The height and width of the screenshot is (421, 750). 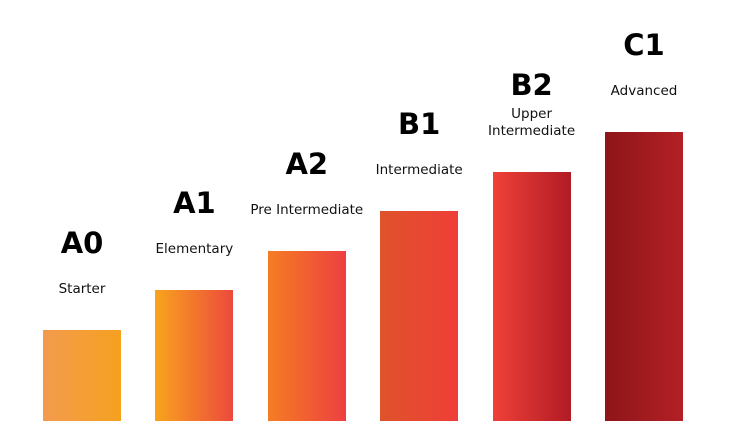 What do you see at coordinates (194, 249) in the screenshot?
I see `level-name: Elementary` at bounding box center [194, 249].